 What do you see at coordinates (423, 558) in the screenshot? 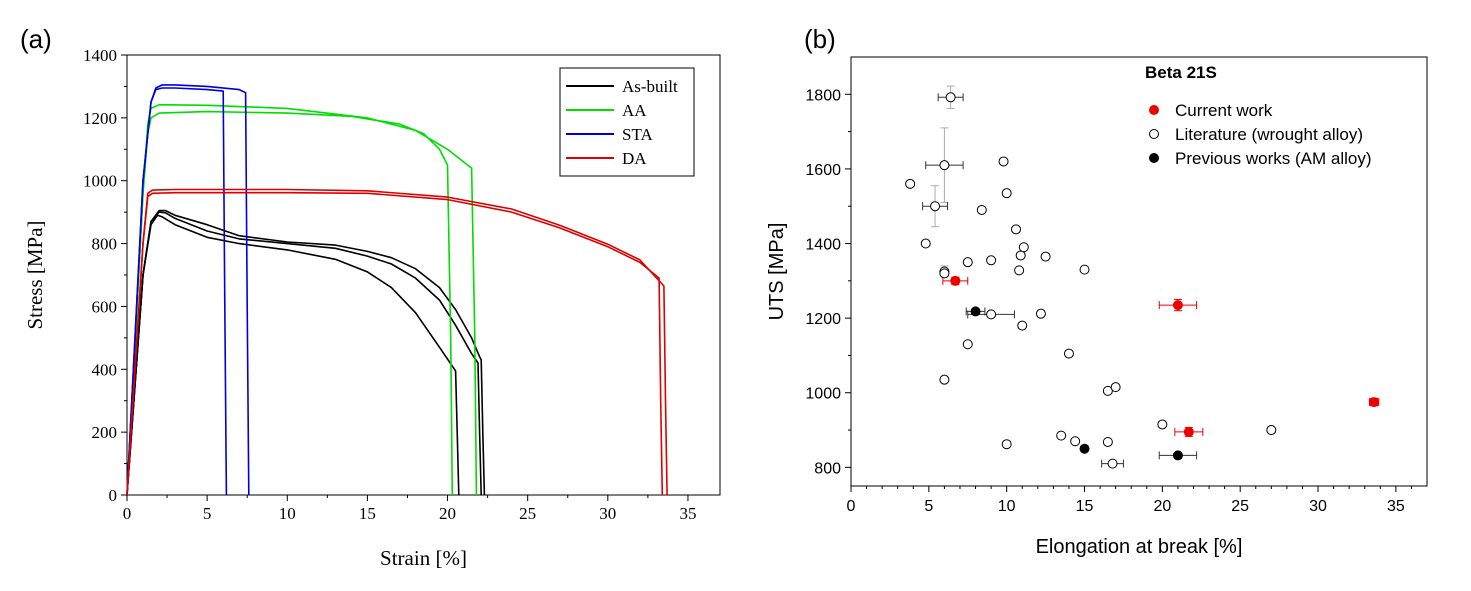
I see `x-axis-label: Strain [%]` at bounding box center [423, 558].